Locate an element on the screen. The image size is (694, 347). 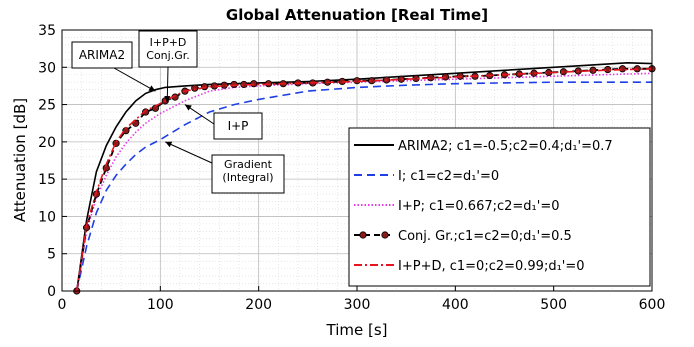
legend-label: I+P+D, c1=0;c2=0.99;d₁'=0 is located at coordinates (491, 266).